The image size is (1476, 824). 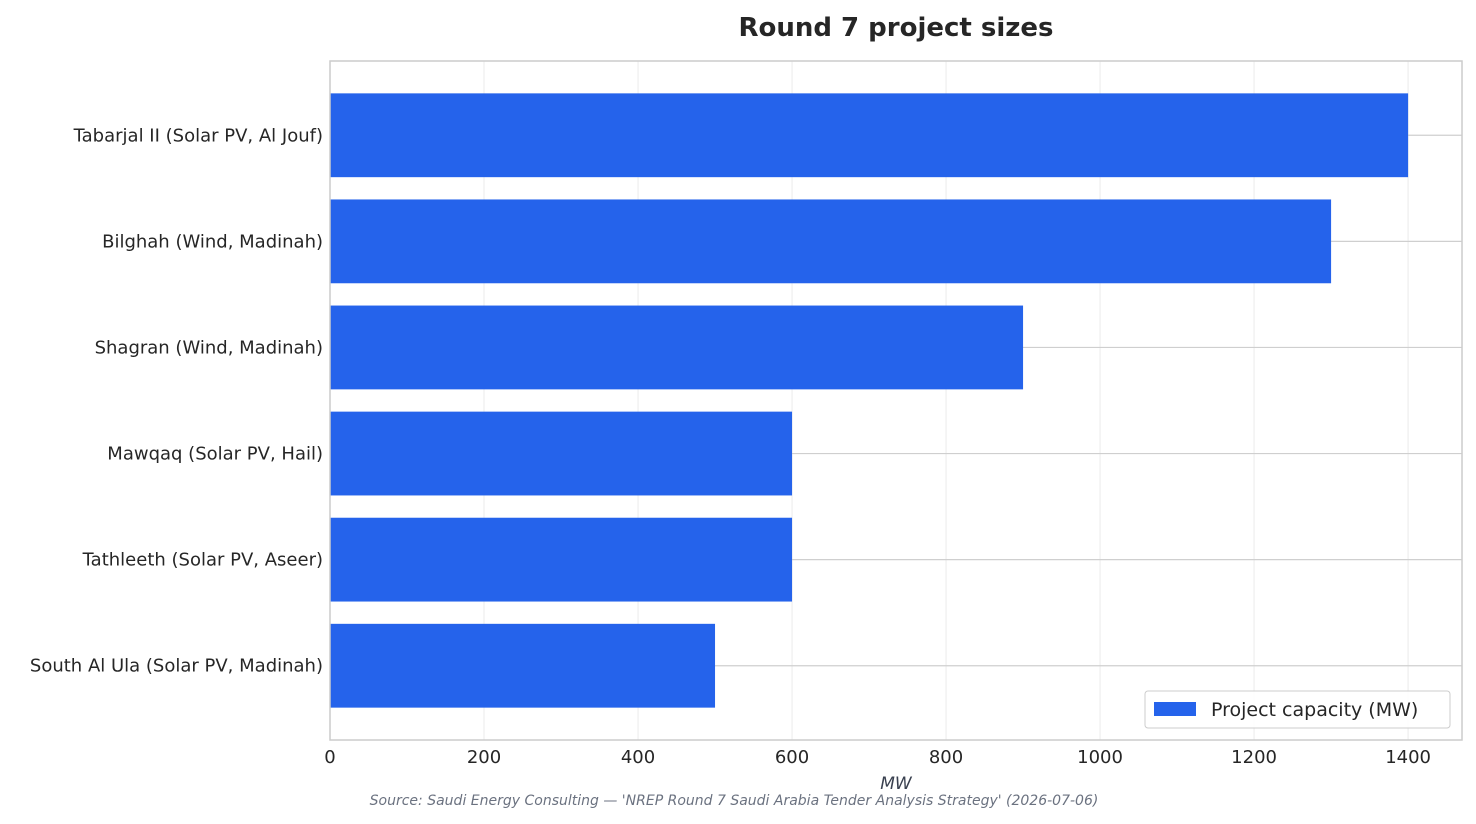 I want to click on y-tick-label: Shagran (Wind, Madinah), so click(x=209, y=347).